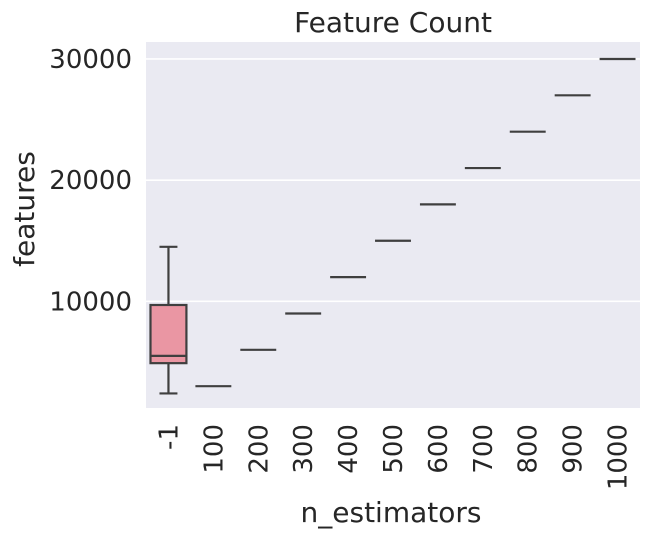 Image resolution: width=651 pixels, height=539 pixels. Describe the element at coordinates (304, 449) in the screenshot. I see `x-tick-label: 300` at that location.